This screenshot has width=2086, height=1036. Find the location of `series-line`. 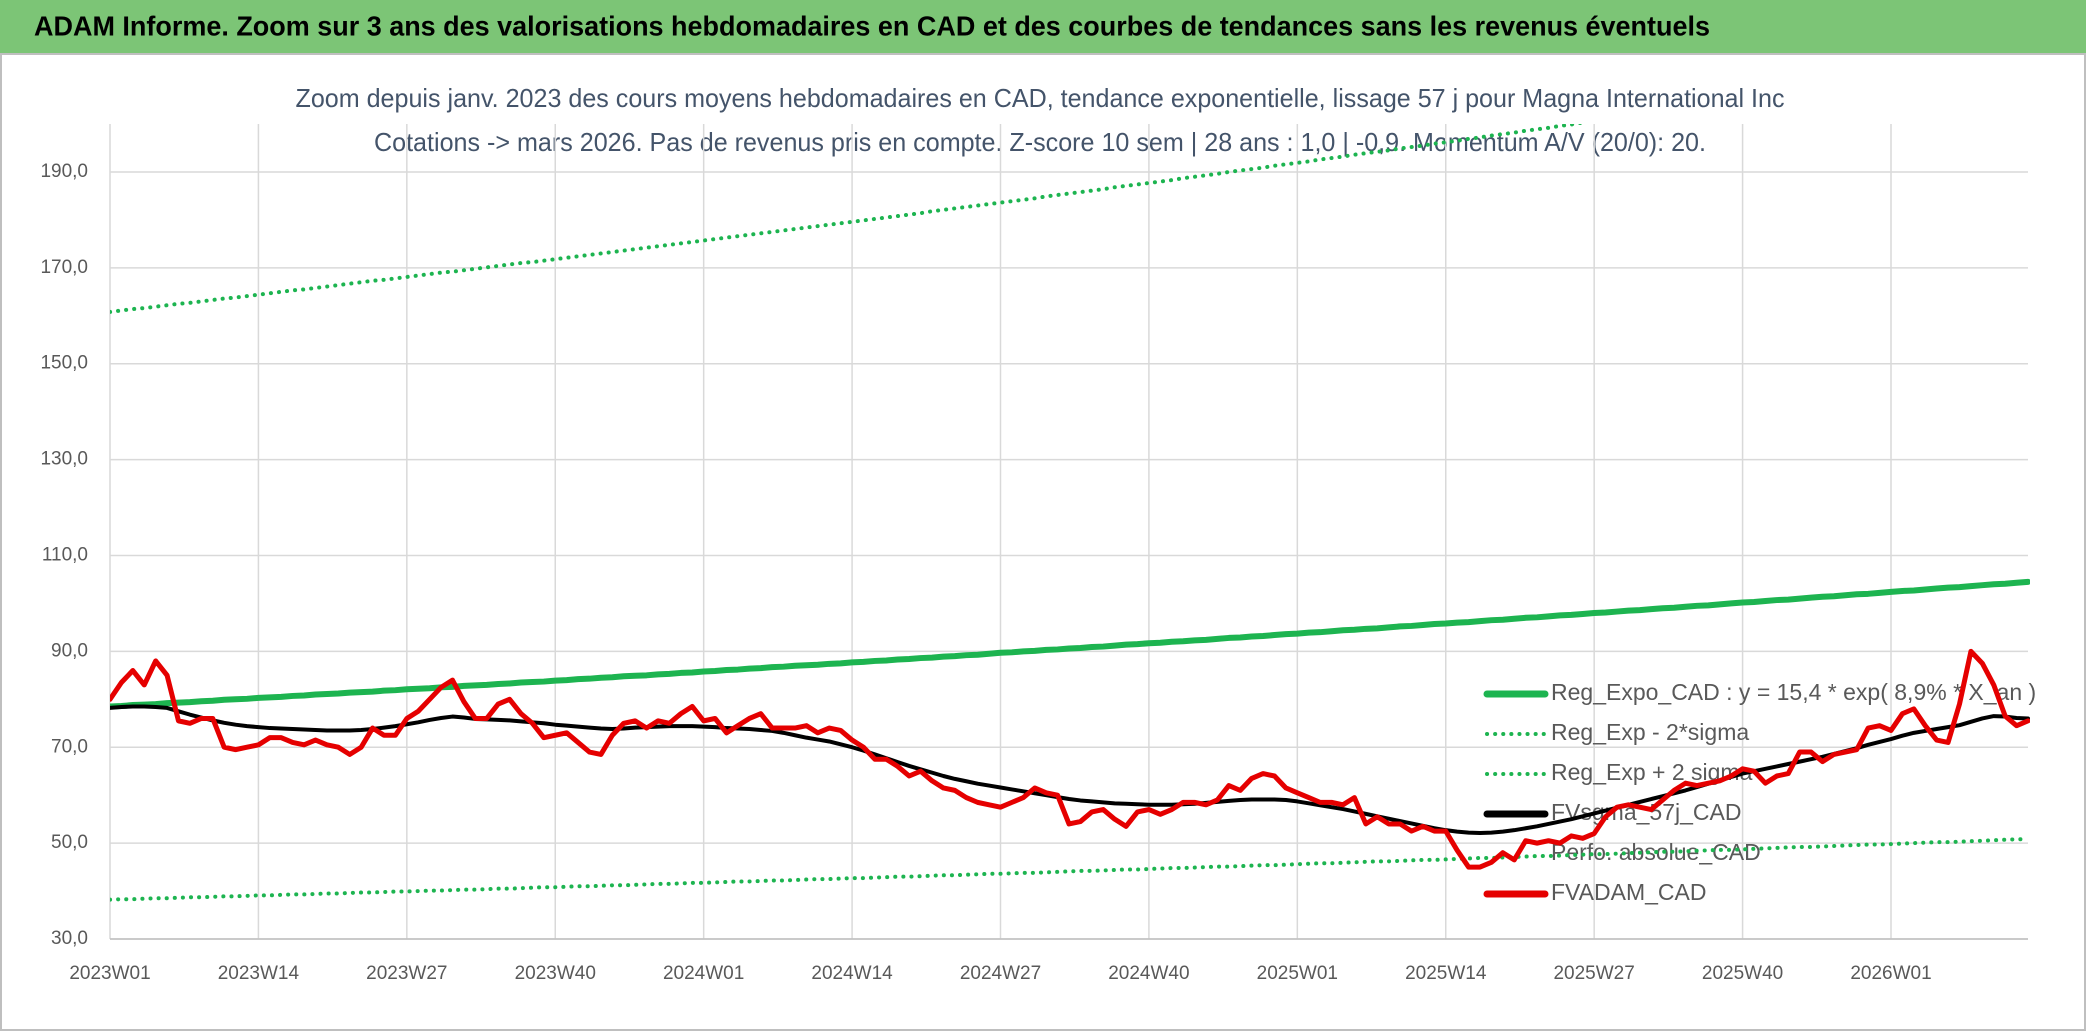

series-line is located at coordinates (1070, 644).